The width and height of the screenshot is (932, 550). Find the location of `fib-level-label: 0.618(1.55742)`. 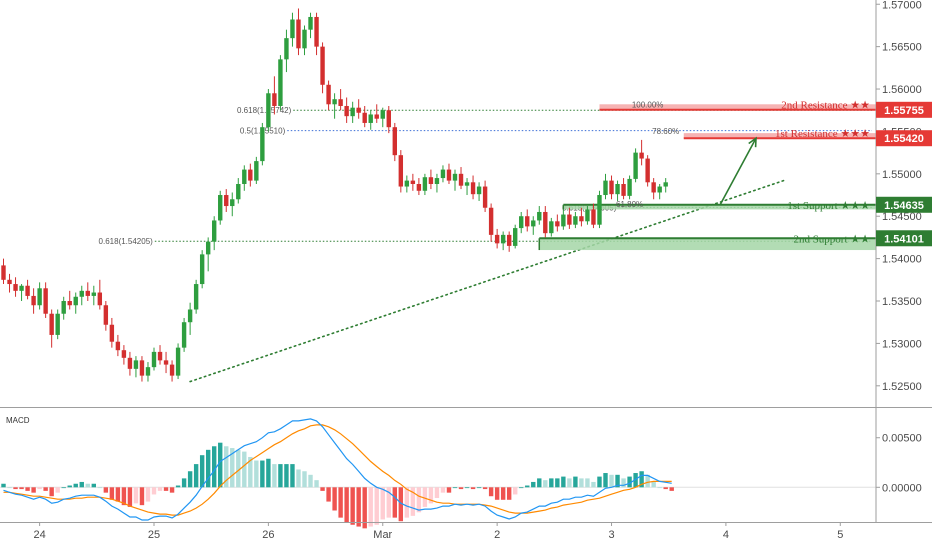

fib-level-label: 0.618(1.55742) is located at coordinates (264, 110).